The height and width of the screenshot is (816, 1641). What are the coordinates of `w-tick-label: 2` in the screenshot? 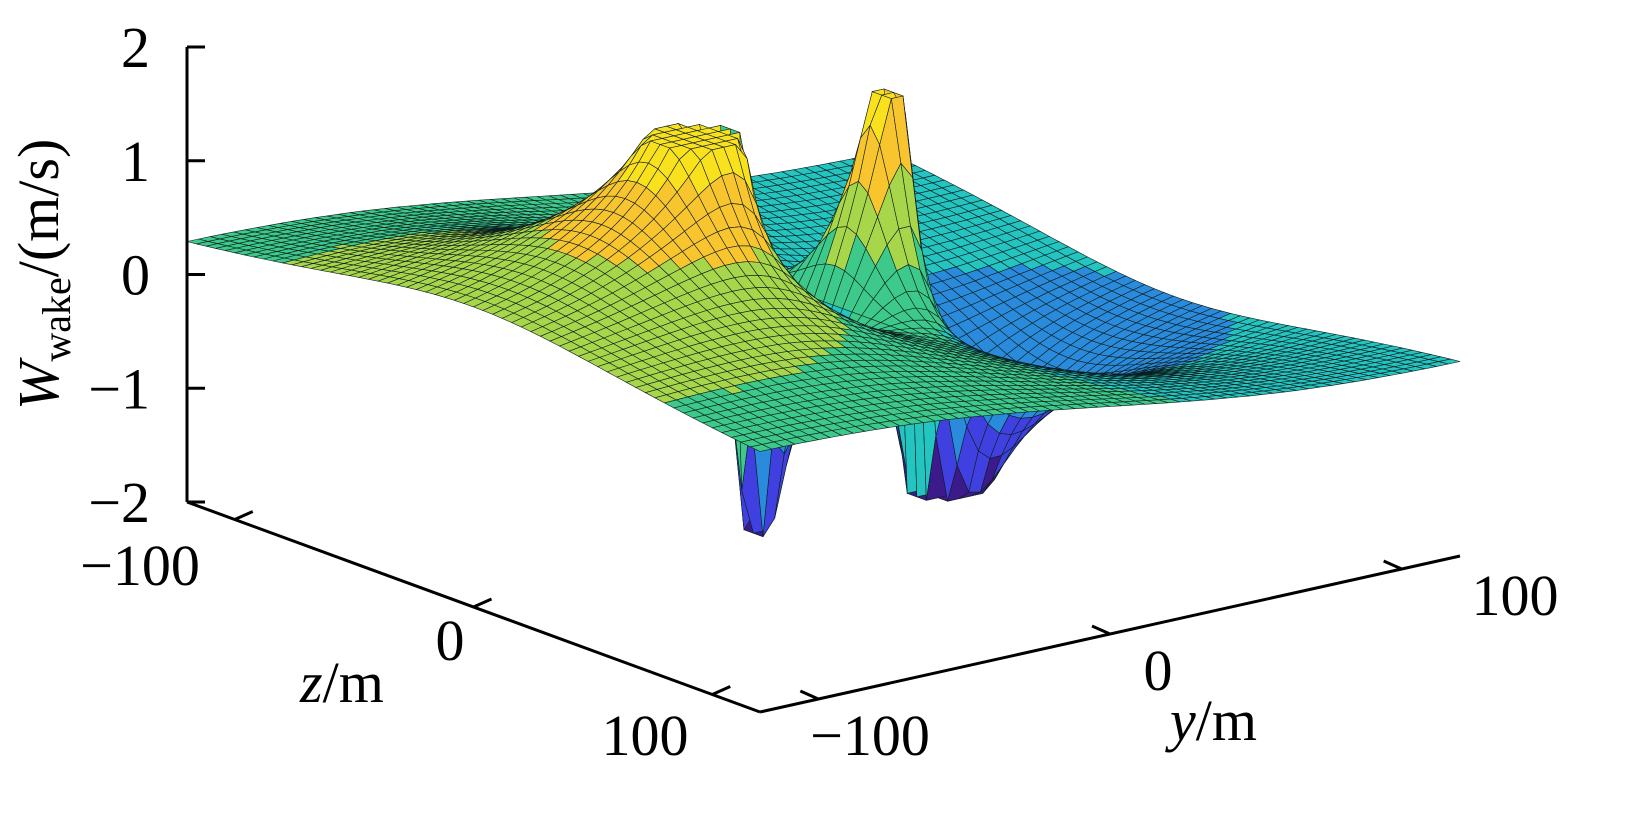 It's located at (135, 47).